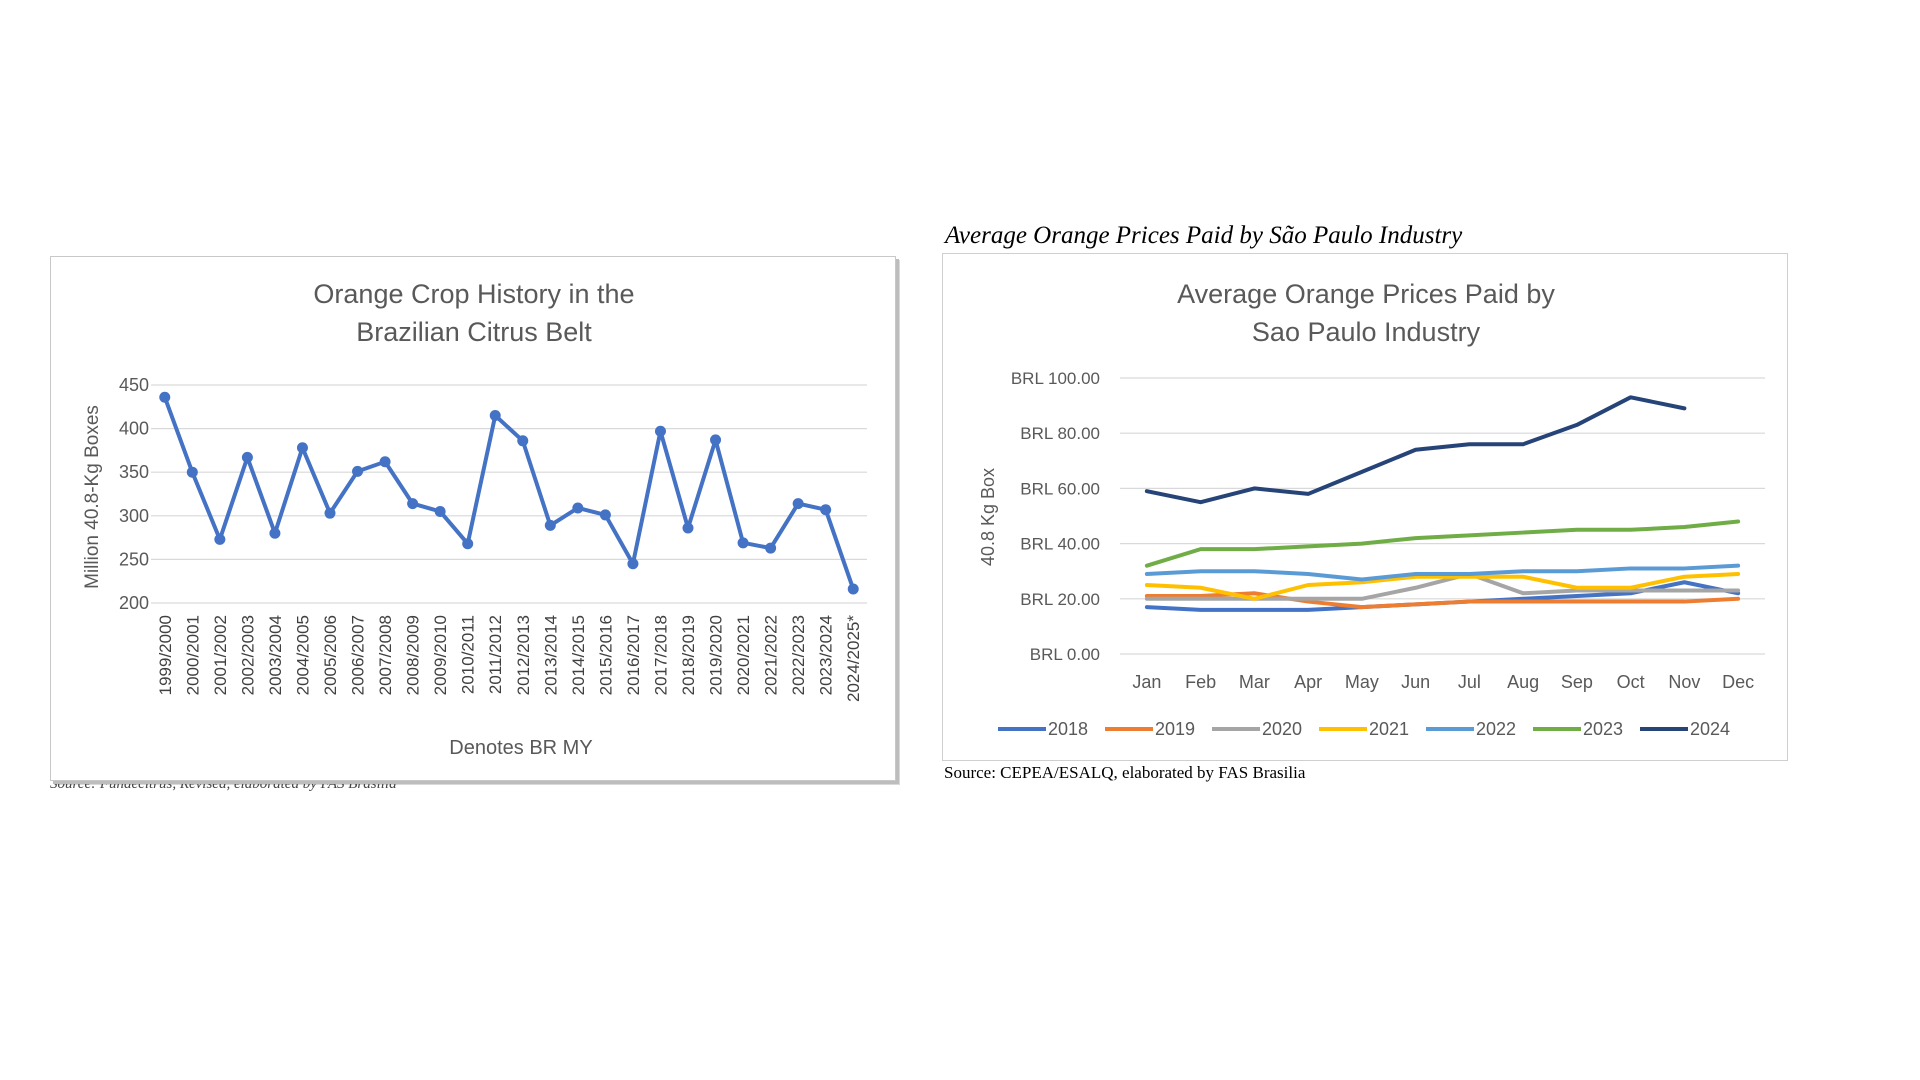 The height and width of the screenshot is (1080, 1920). I want to click on x-tick-label: 2016/2017, so click(633, 655).